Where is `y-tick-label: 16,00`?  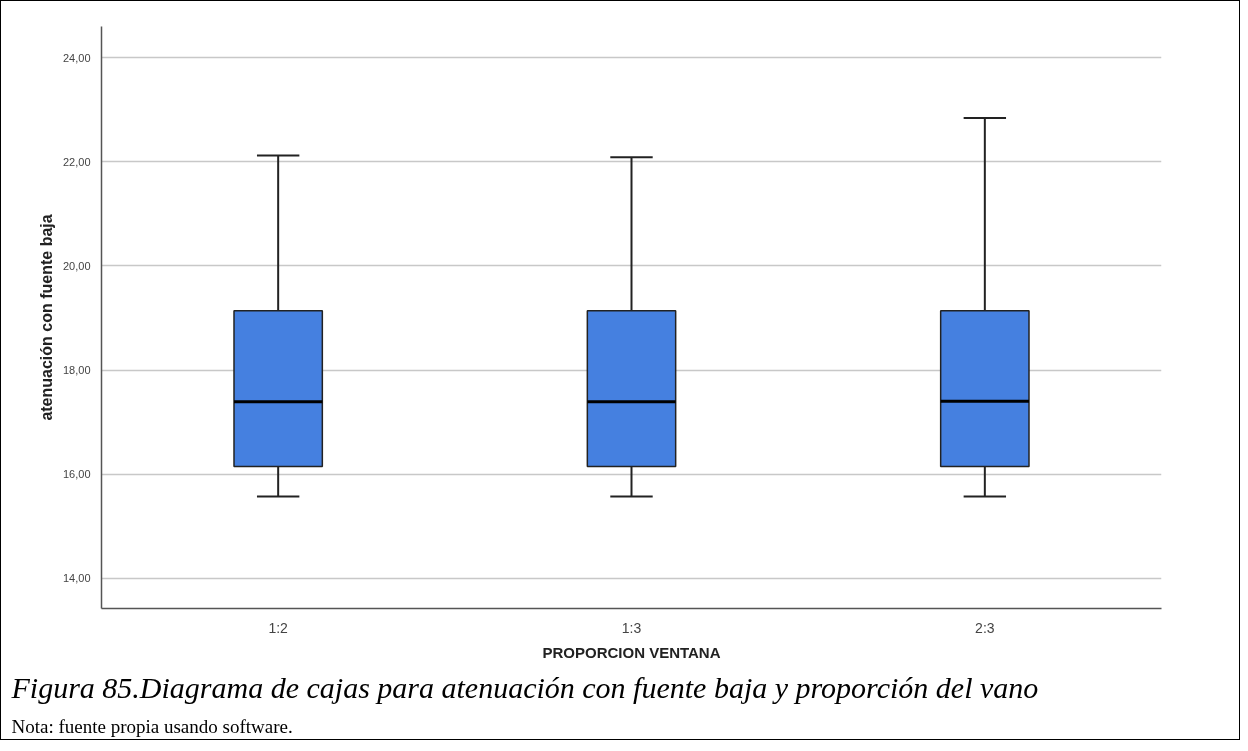 y-tick-label: 16,00 is located at coordinates (76, 474).